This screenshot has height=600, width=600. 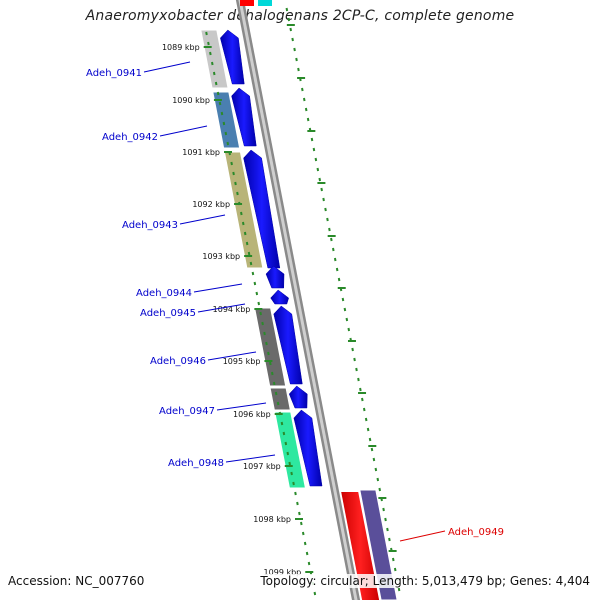 What do you see at coordinates (76, 581) in the screenshot?
I see `accession-label: Accession: NC_007760` at bounding box center [76, 581].